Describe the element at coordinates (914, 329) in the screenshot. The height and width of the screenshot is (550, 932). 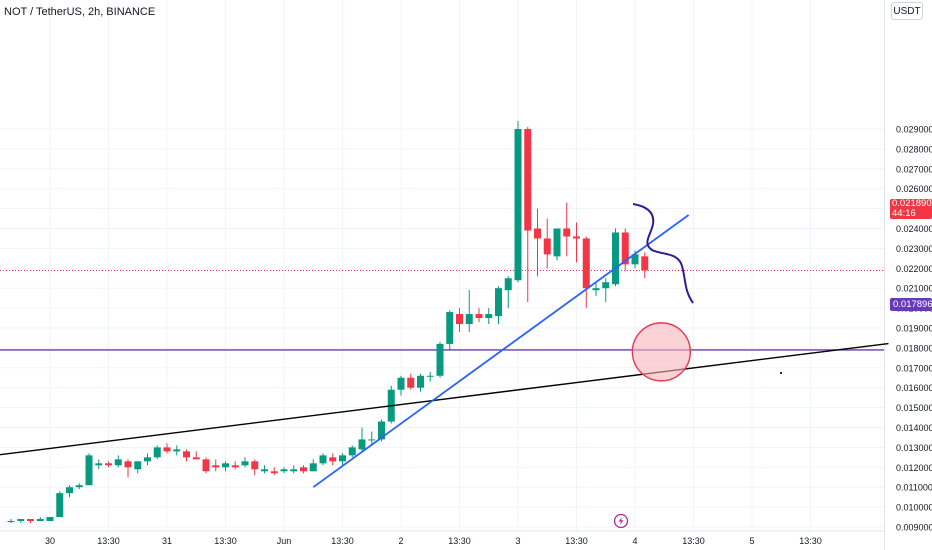
I see `price-tick-label: 0.019000` at that location.